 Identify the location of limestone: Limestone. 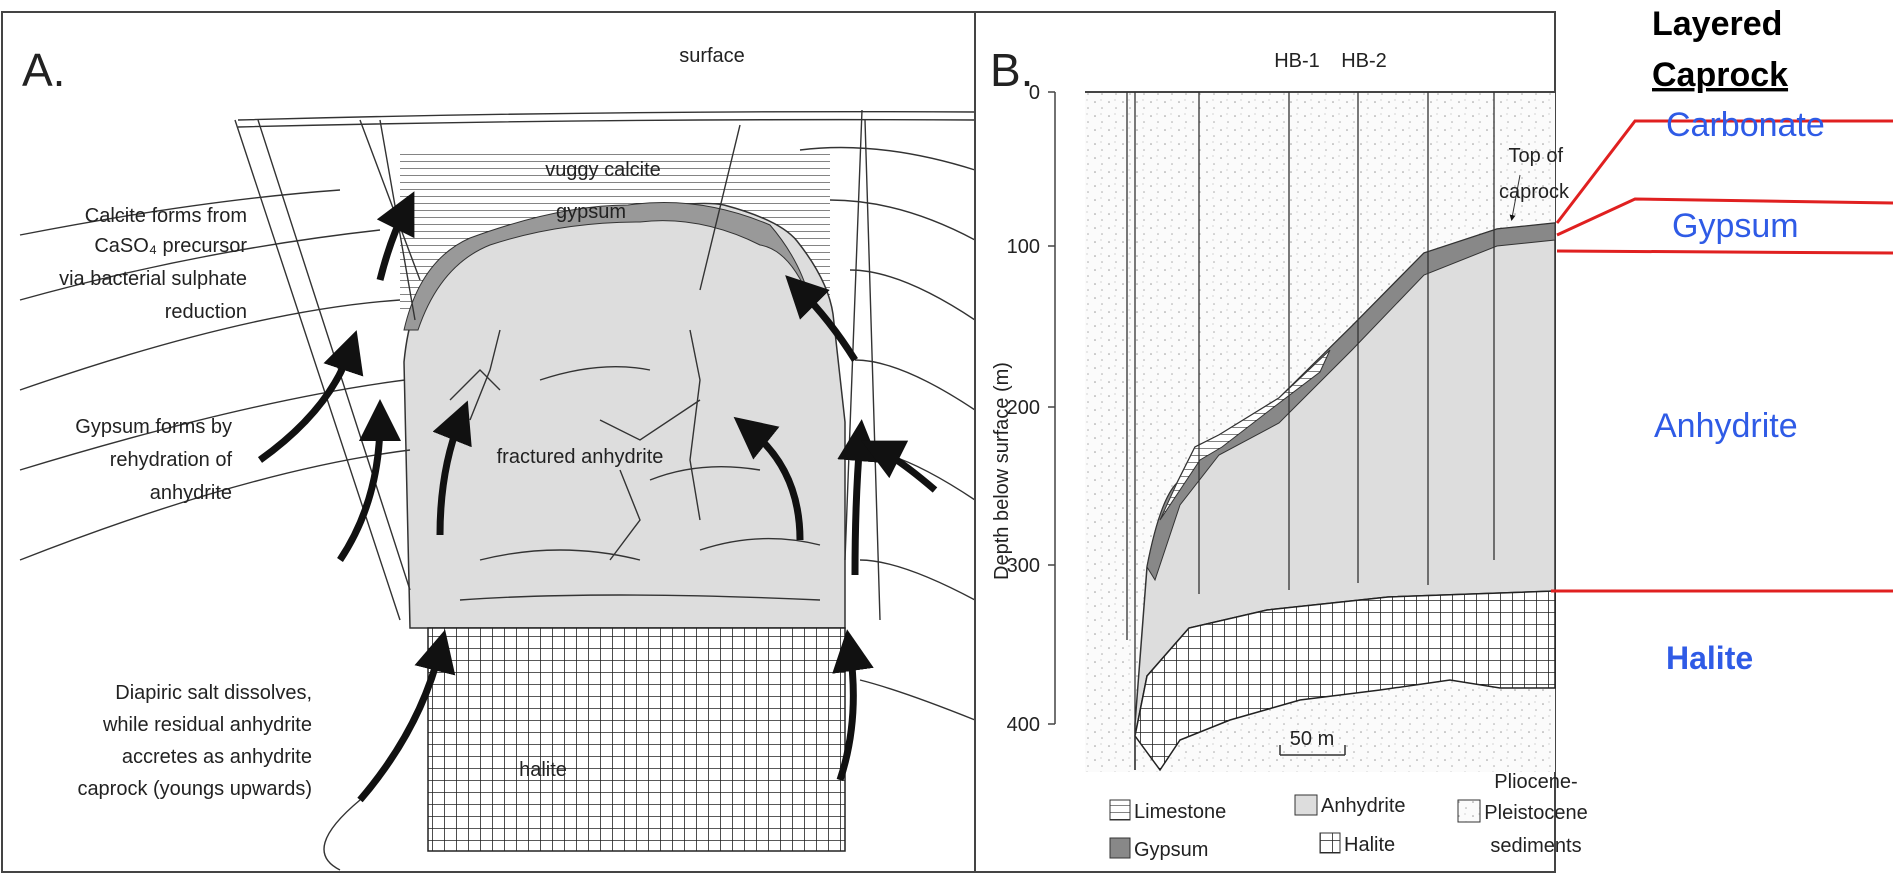
(1180, 812).